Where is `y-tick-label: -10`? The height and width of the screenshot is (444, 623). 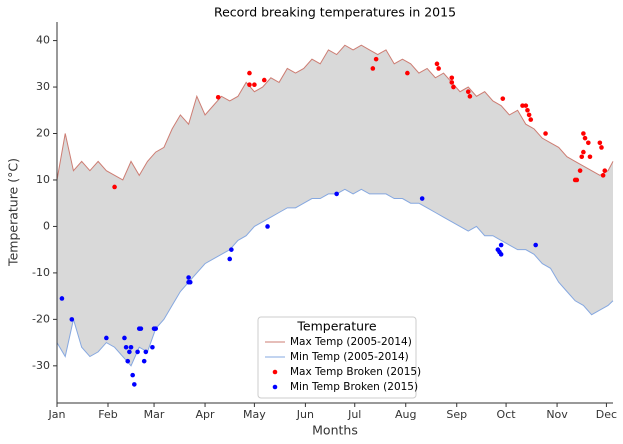 y-tick-label: -10 is located at coordinates (41, 272).